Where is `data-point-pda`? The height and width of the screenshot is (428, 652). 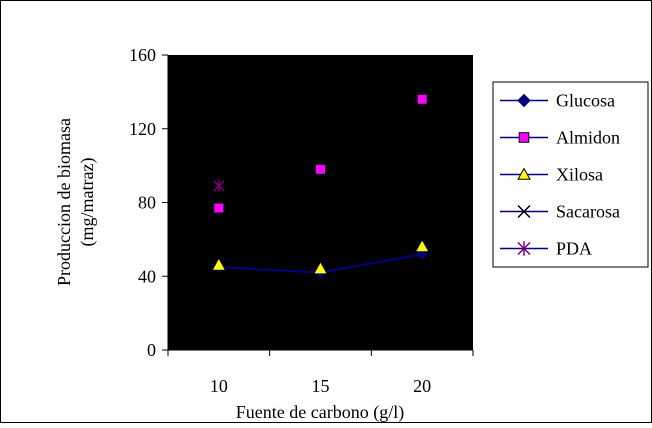
data-point-pda is located at coordinates (219, 185).